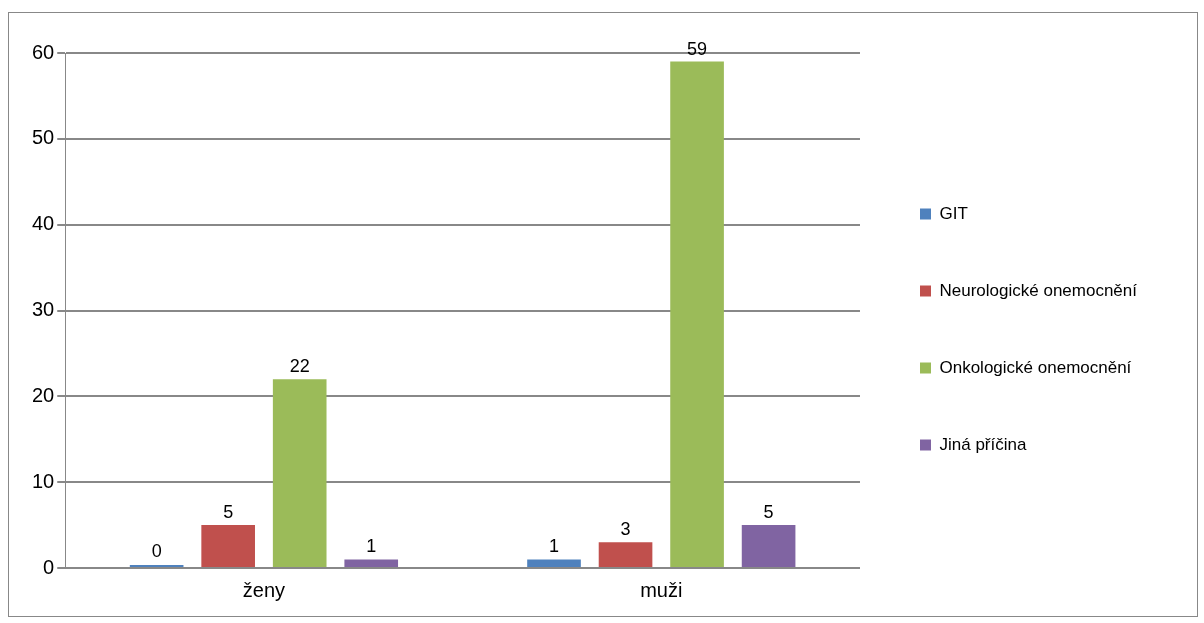  Describe the element at coordinates (1038, 290) in the screenshot. I see `legend-label: Neurologické onemocnění` at that location.